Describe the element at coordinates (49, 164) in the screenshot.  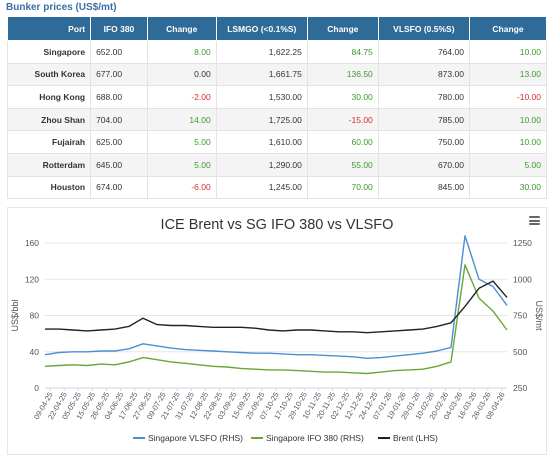
I see `port-cell: Rotterdam` at that location.